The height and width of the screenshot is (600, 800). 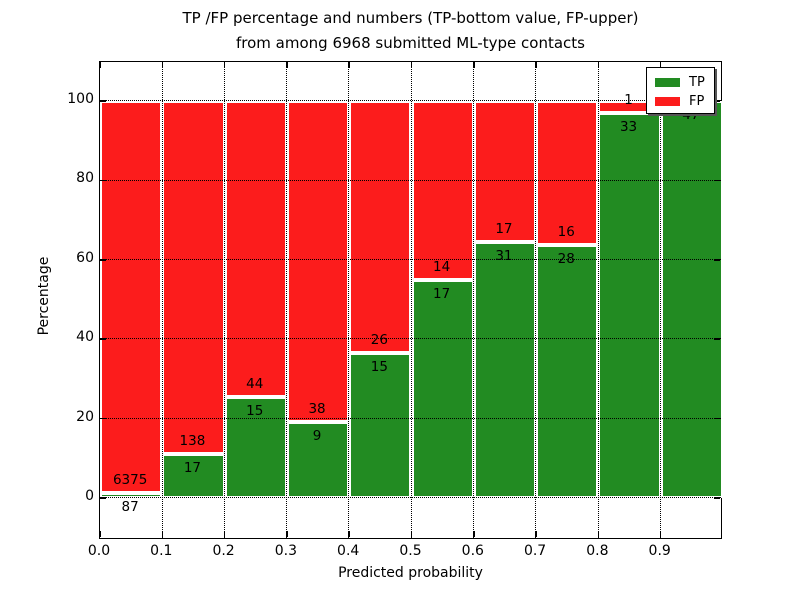 I want to click on x-tick-label: 0.7, so click(x=535, y=551).